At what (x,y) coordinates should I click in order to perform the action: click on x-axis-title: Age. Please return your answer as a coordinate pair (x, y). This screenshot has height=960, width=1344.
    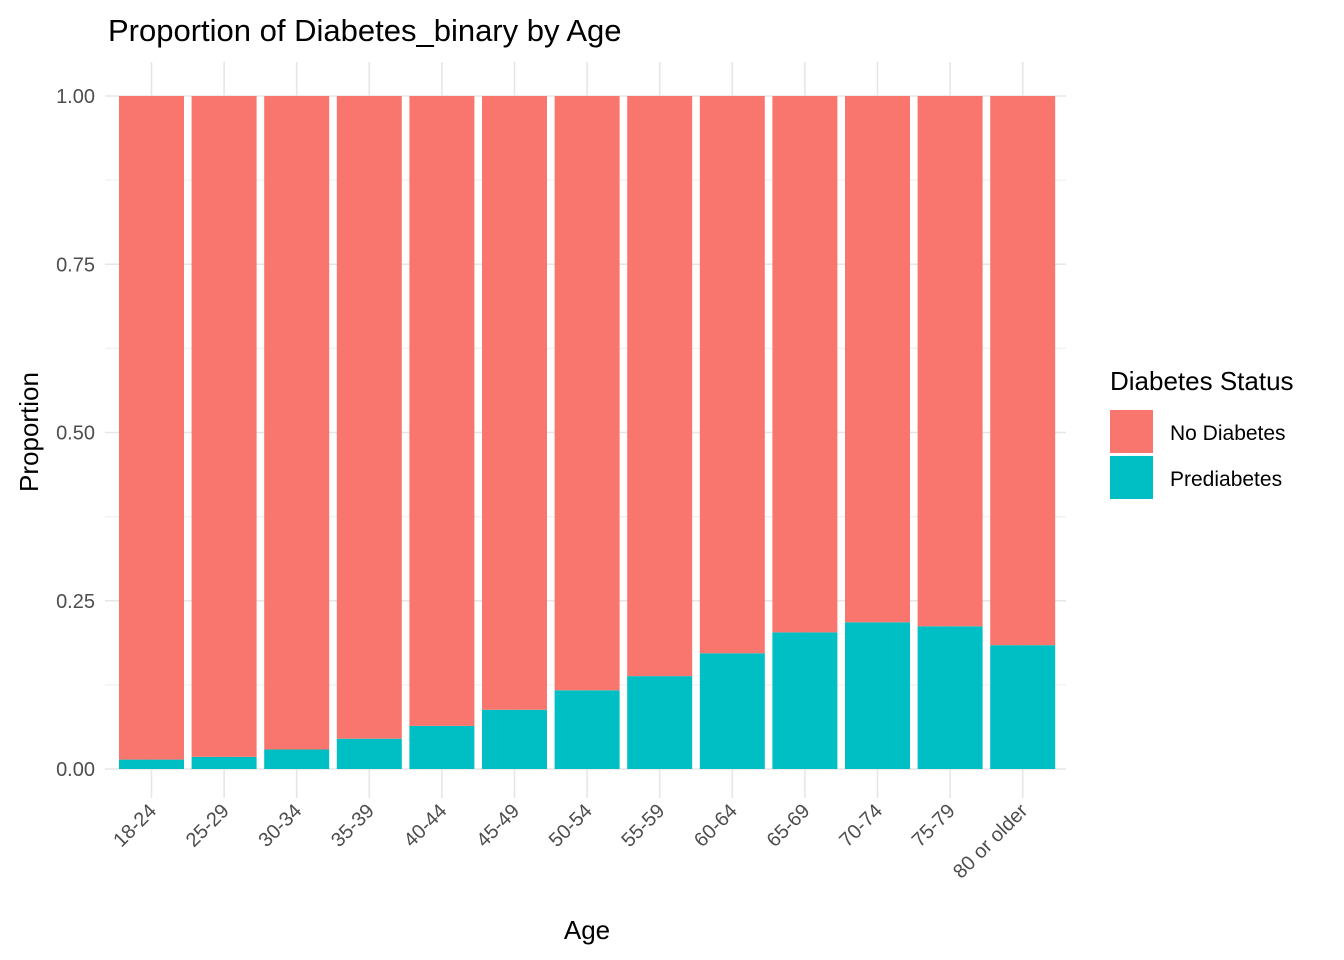
    Looking at the image, I should click on (587, 930).